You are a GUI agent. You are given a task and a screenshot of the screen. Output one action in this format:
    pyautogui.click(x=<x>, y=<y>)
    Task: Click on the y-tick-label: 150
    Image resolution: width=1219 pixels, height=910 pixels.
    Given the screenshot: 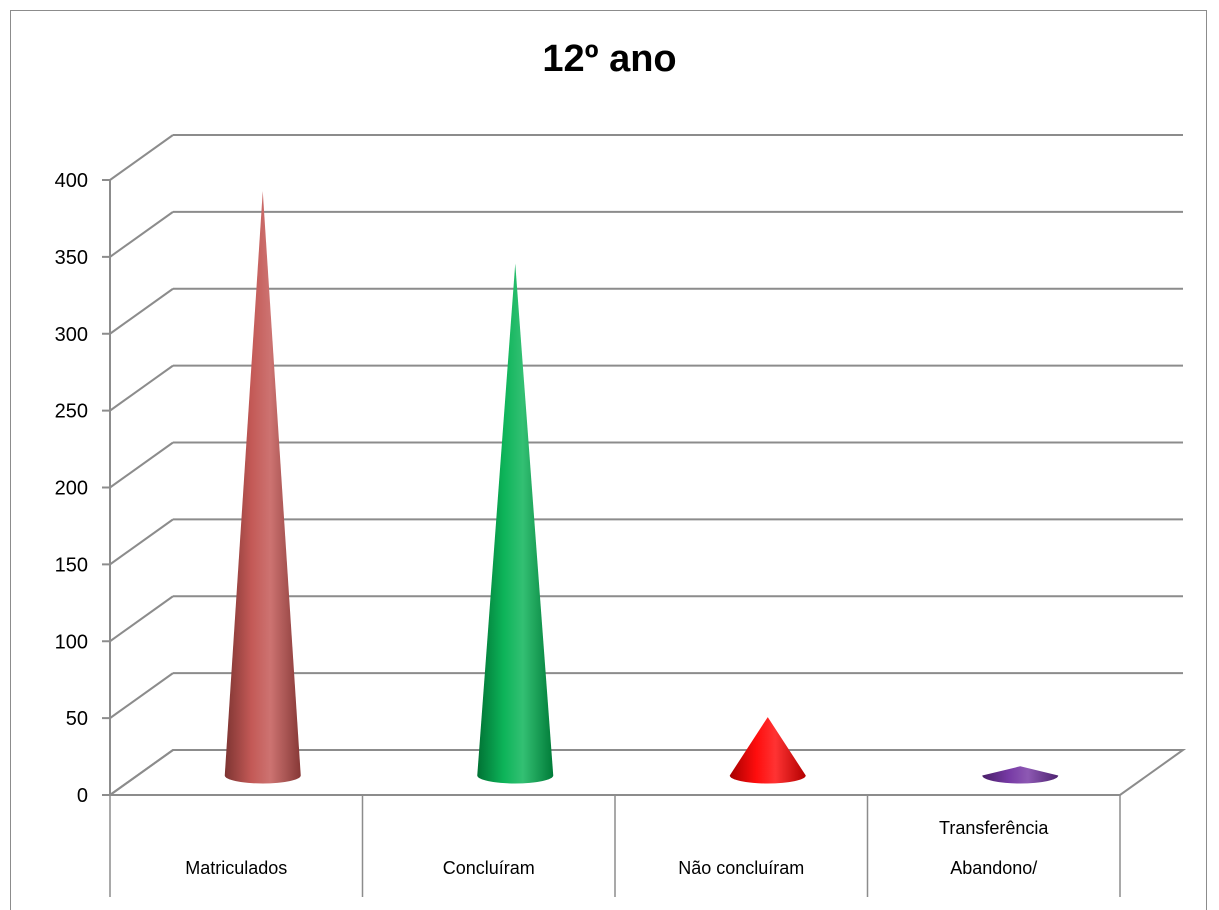 What is the action you would take?
    pyautogui.click(x=71, y=565)
    